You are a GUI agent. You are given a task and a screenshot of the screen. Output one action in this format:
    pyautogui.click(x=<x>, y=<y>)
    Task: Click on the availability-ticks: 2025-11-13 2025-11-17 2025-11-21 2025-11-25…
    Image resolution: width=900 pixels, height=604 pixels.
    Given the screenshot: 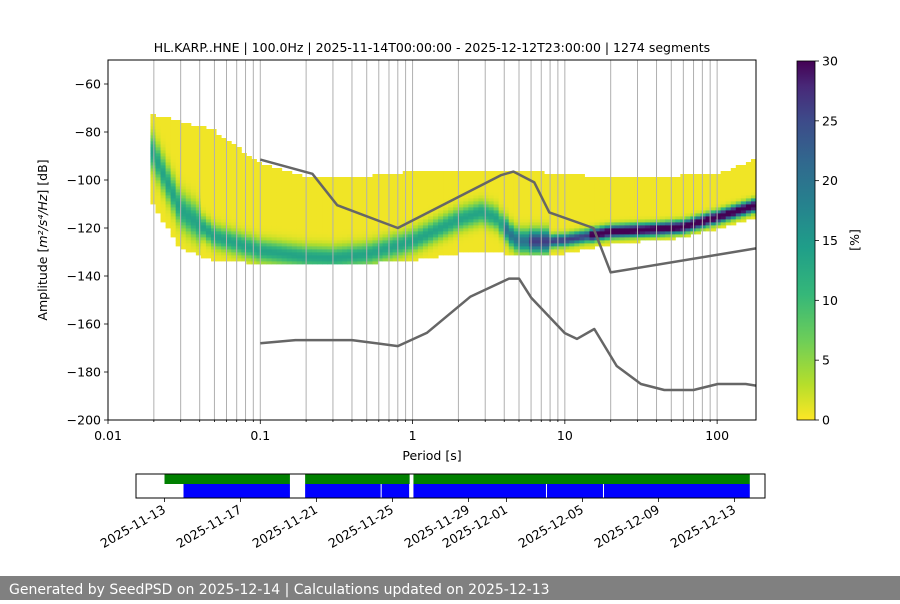 What is the action you would take?
    pyautogui.click(x=418, y=524)
    